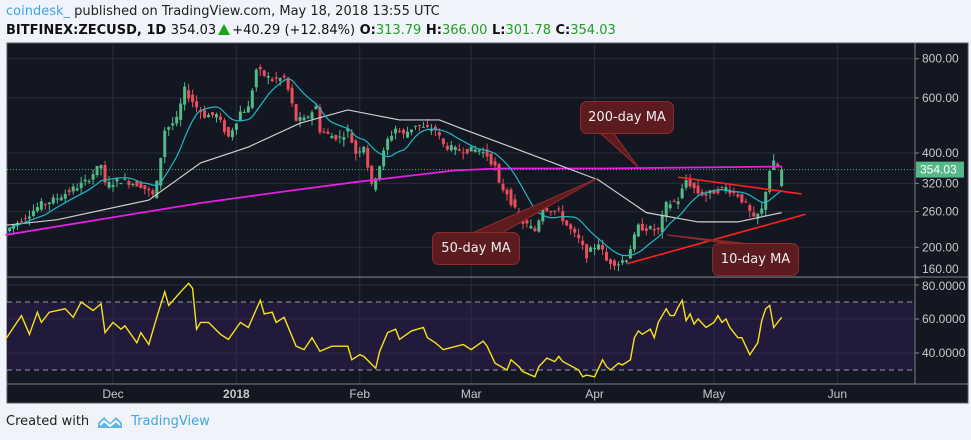 The width and height of the screenshot is (971, 440). What do you see at coordinates (940, 59) in the screenshot?
I see `y-tick-label: 800.00` at bounding box center [940, 59].